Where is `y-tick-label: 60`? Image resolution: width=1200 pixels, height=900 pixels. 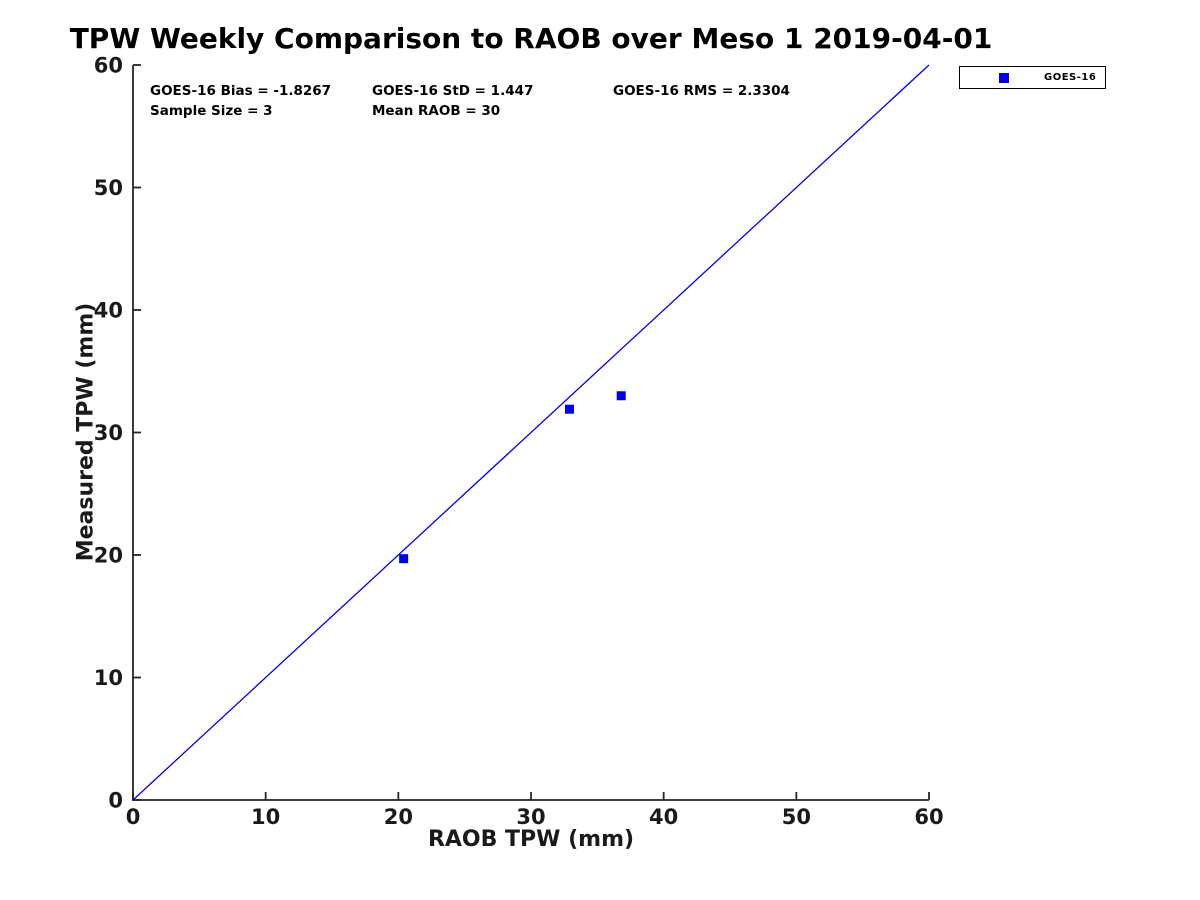
y-tick-label: 60 is located at coordinates (108, 66).